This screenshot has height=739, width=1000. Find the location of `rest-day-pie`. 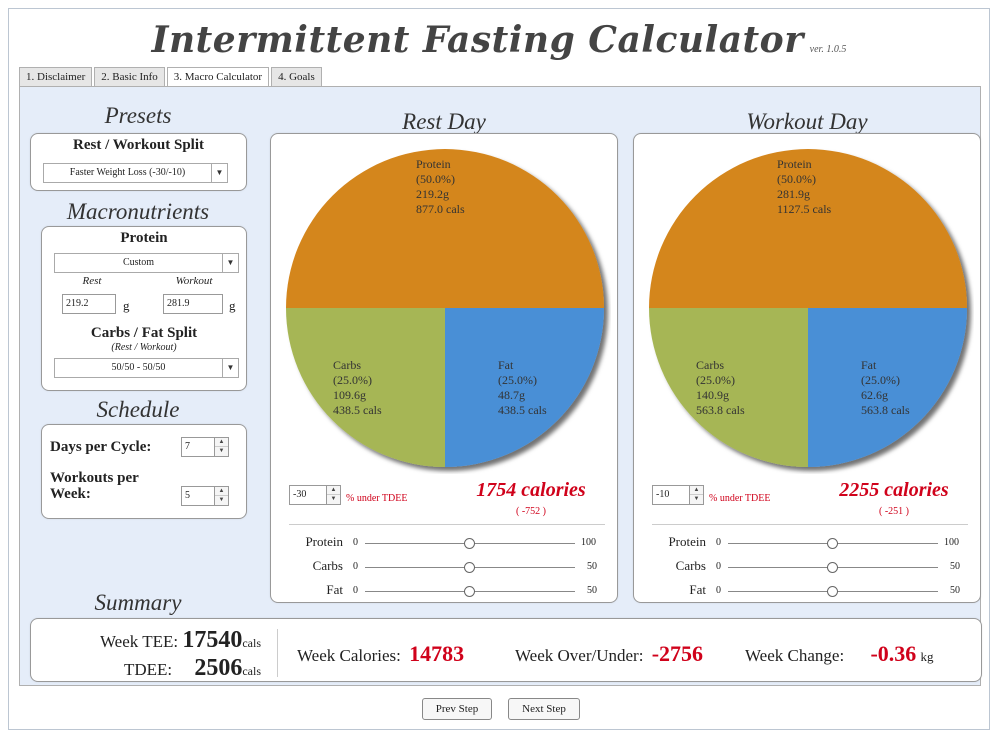

rest-day-pie is located at coordinates (445, 308).